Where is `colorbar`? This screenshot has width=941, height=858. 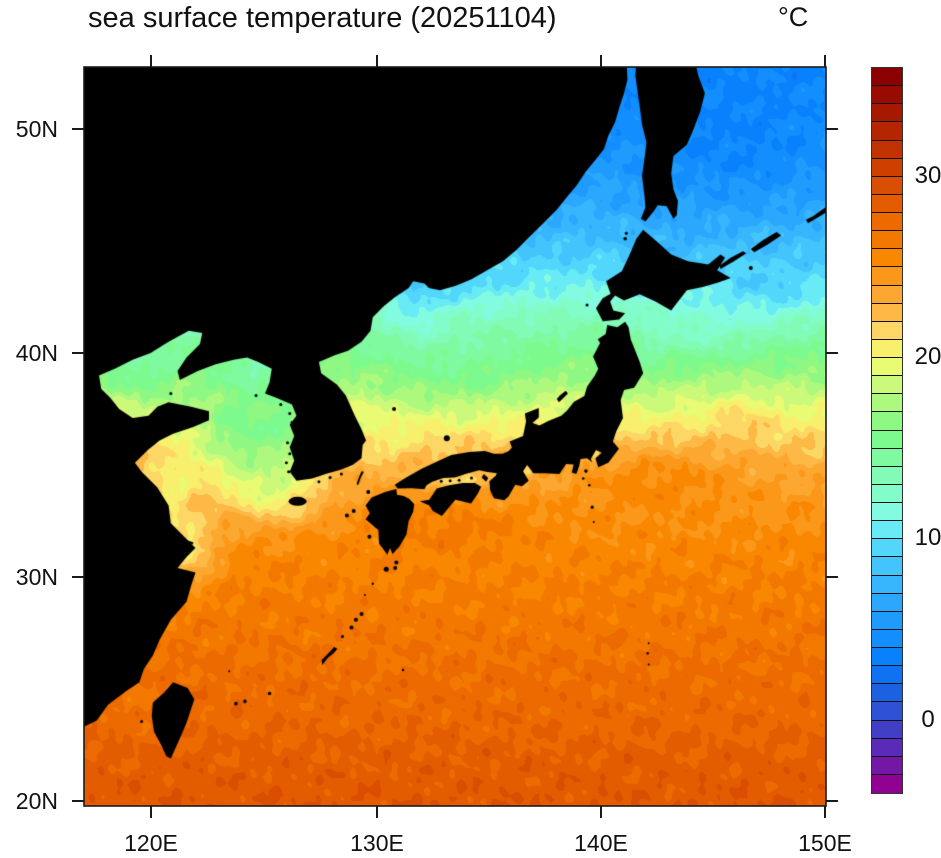
colorbar is located at coordinates (887, 430).